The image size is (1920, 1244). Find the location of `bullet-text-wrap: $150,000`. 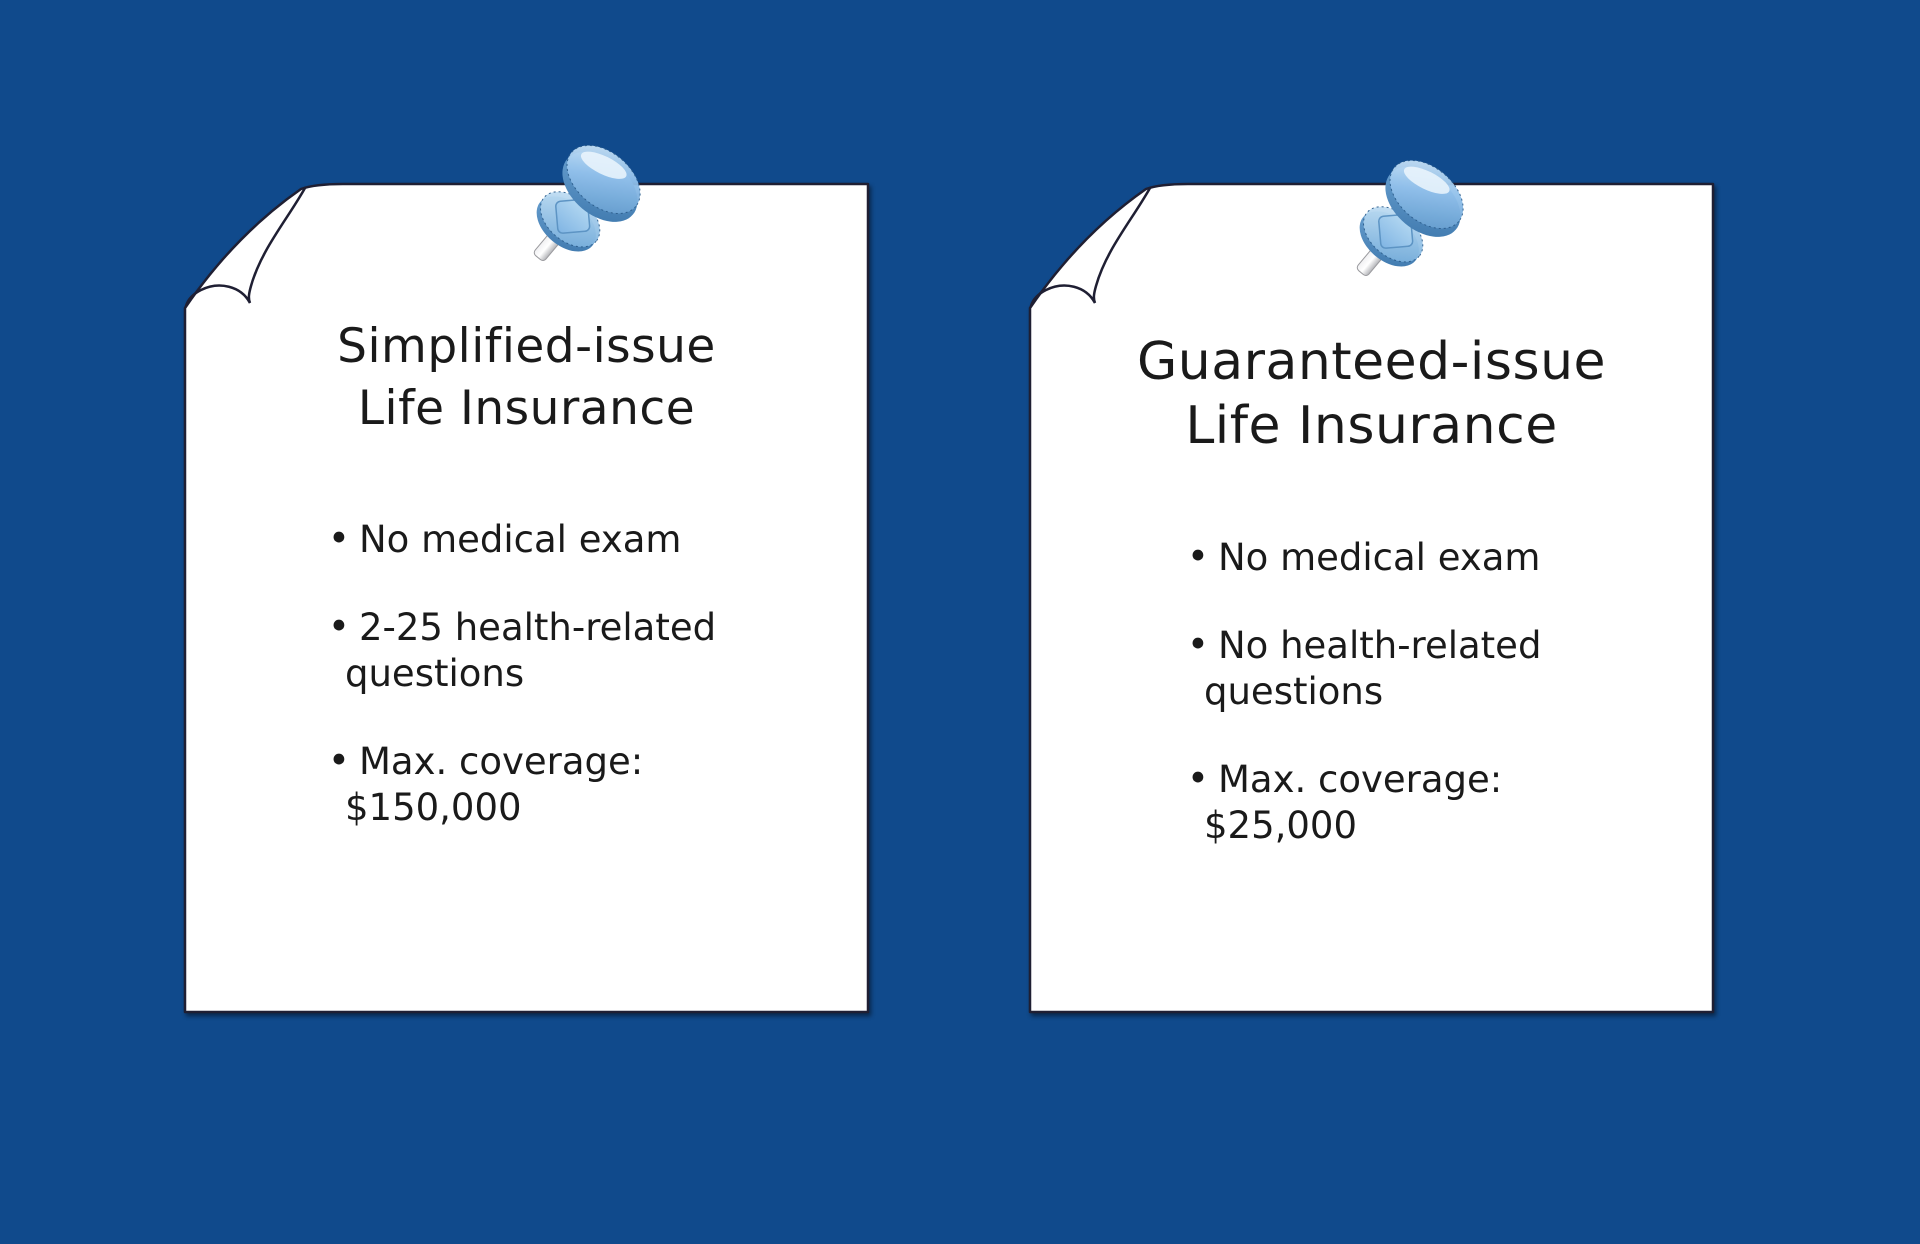

bullet-text-wrap: $150,000 is located at coordinates (433, 807).